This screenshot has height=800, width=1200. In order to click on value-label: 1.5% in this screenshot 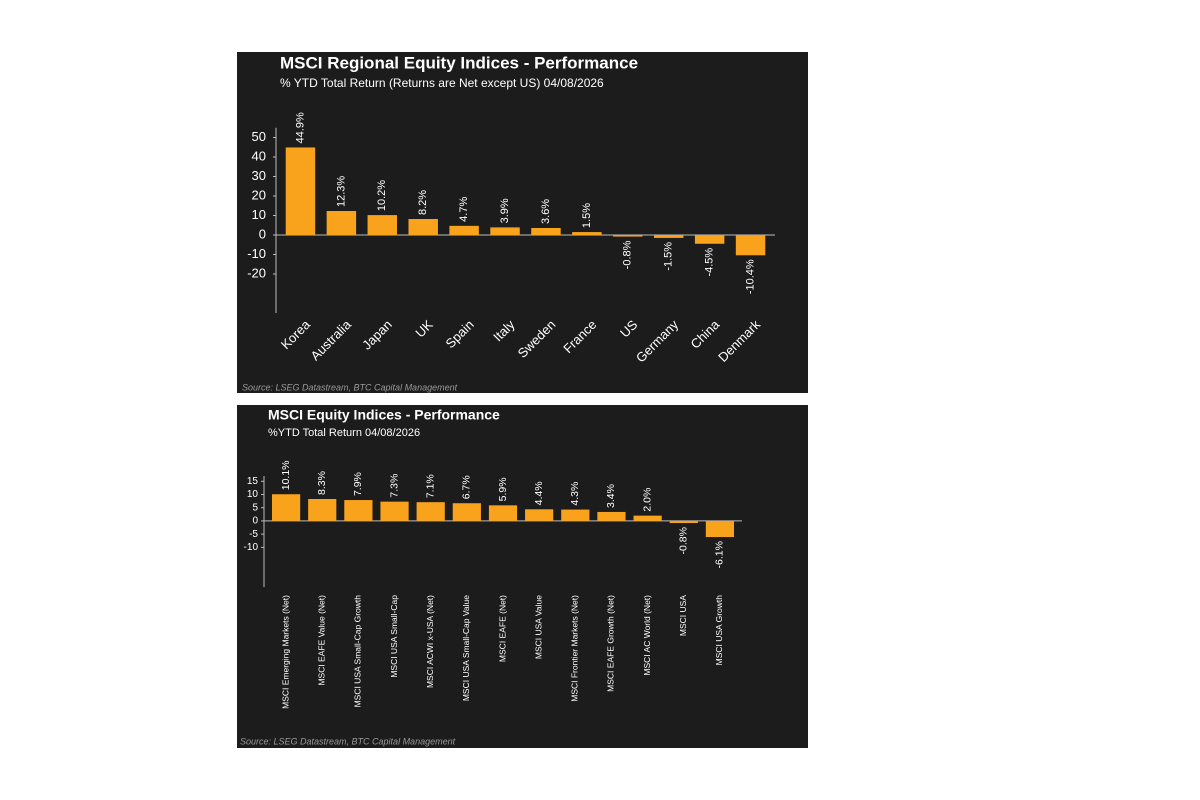, I will do `click(587, 215)`.